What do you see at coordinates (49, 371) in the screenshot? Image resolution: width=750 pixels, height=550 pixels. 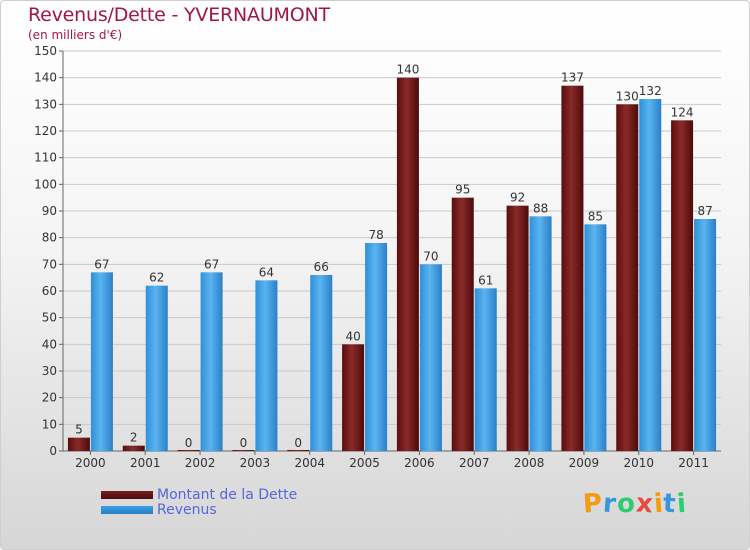 I see `y-tick-label: 30` at bounding box center [49, 371].